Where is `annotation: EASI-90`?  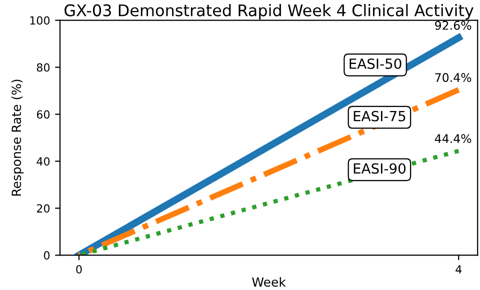
annotation: EASI-90 is located at coordinates (380, 168).